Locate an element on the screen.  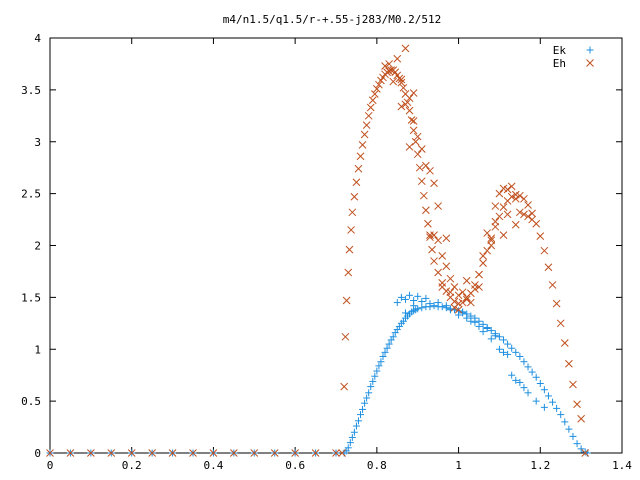
legend-label-eh: Eh is located at coordinates (559, 63).